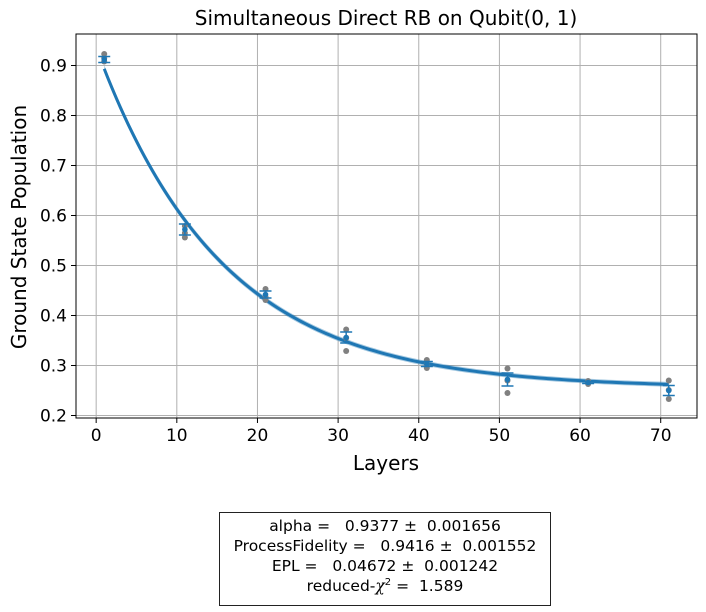 The image size is (706, 612). What do you see at coordinates (381, 432) in the screenshot?
I see `x-axis-ticks: 0 10 20 30 40 50 60 70` at bounding box center [381, 432].